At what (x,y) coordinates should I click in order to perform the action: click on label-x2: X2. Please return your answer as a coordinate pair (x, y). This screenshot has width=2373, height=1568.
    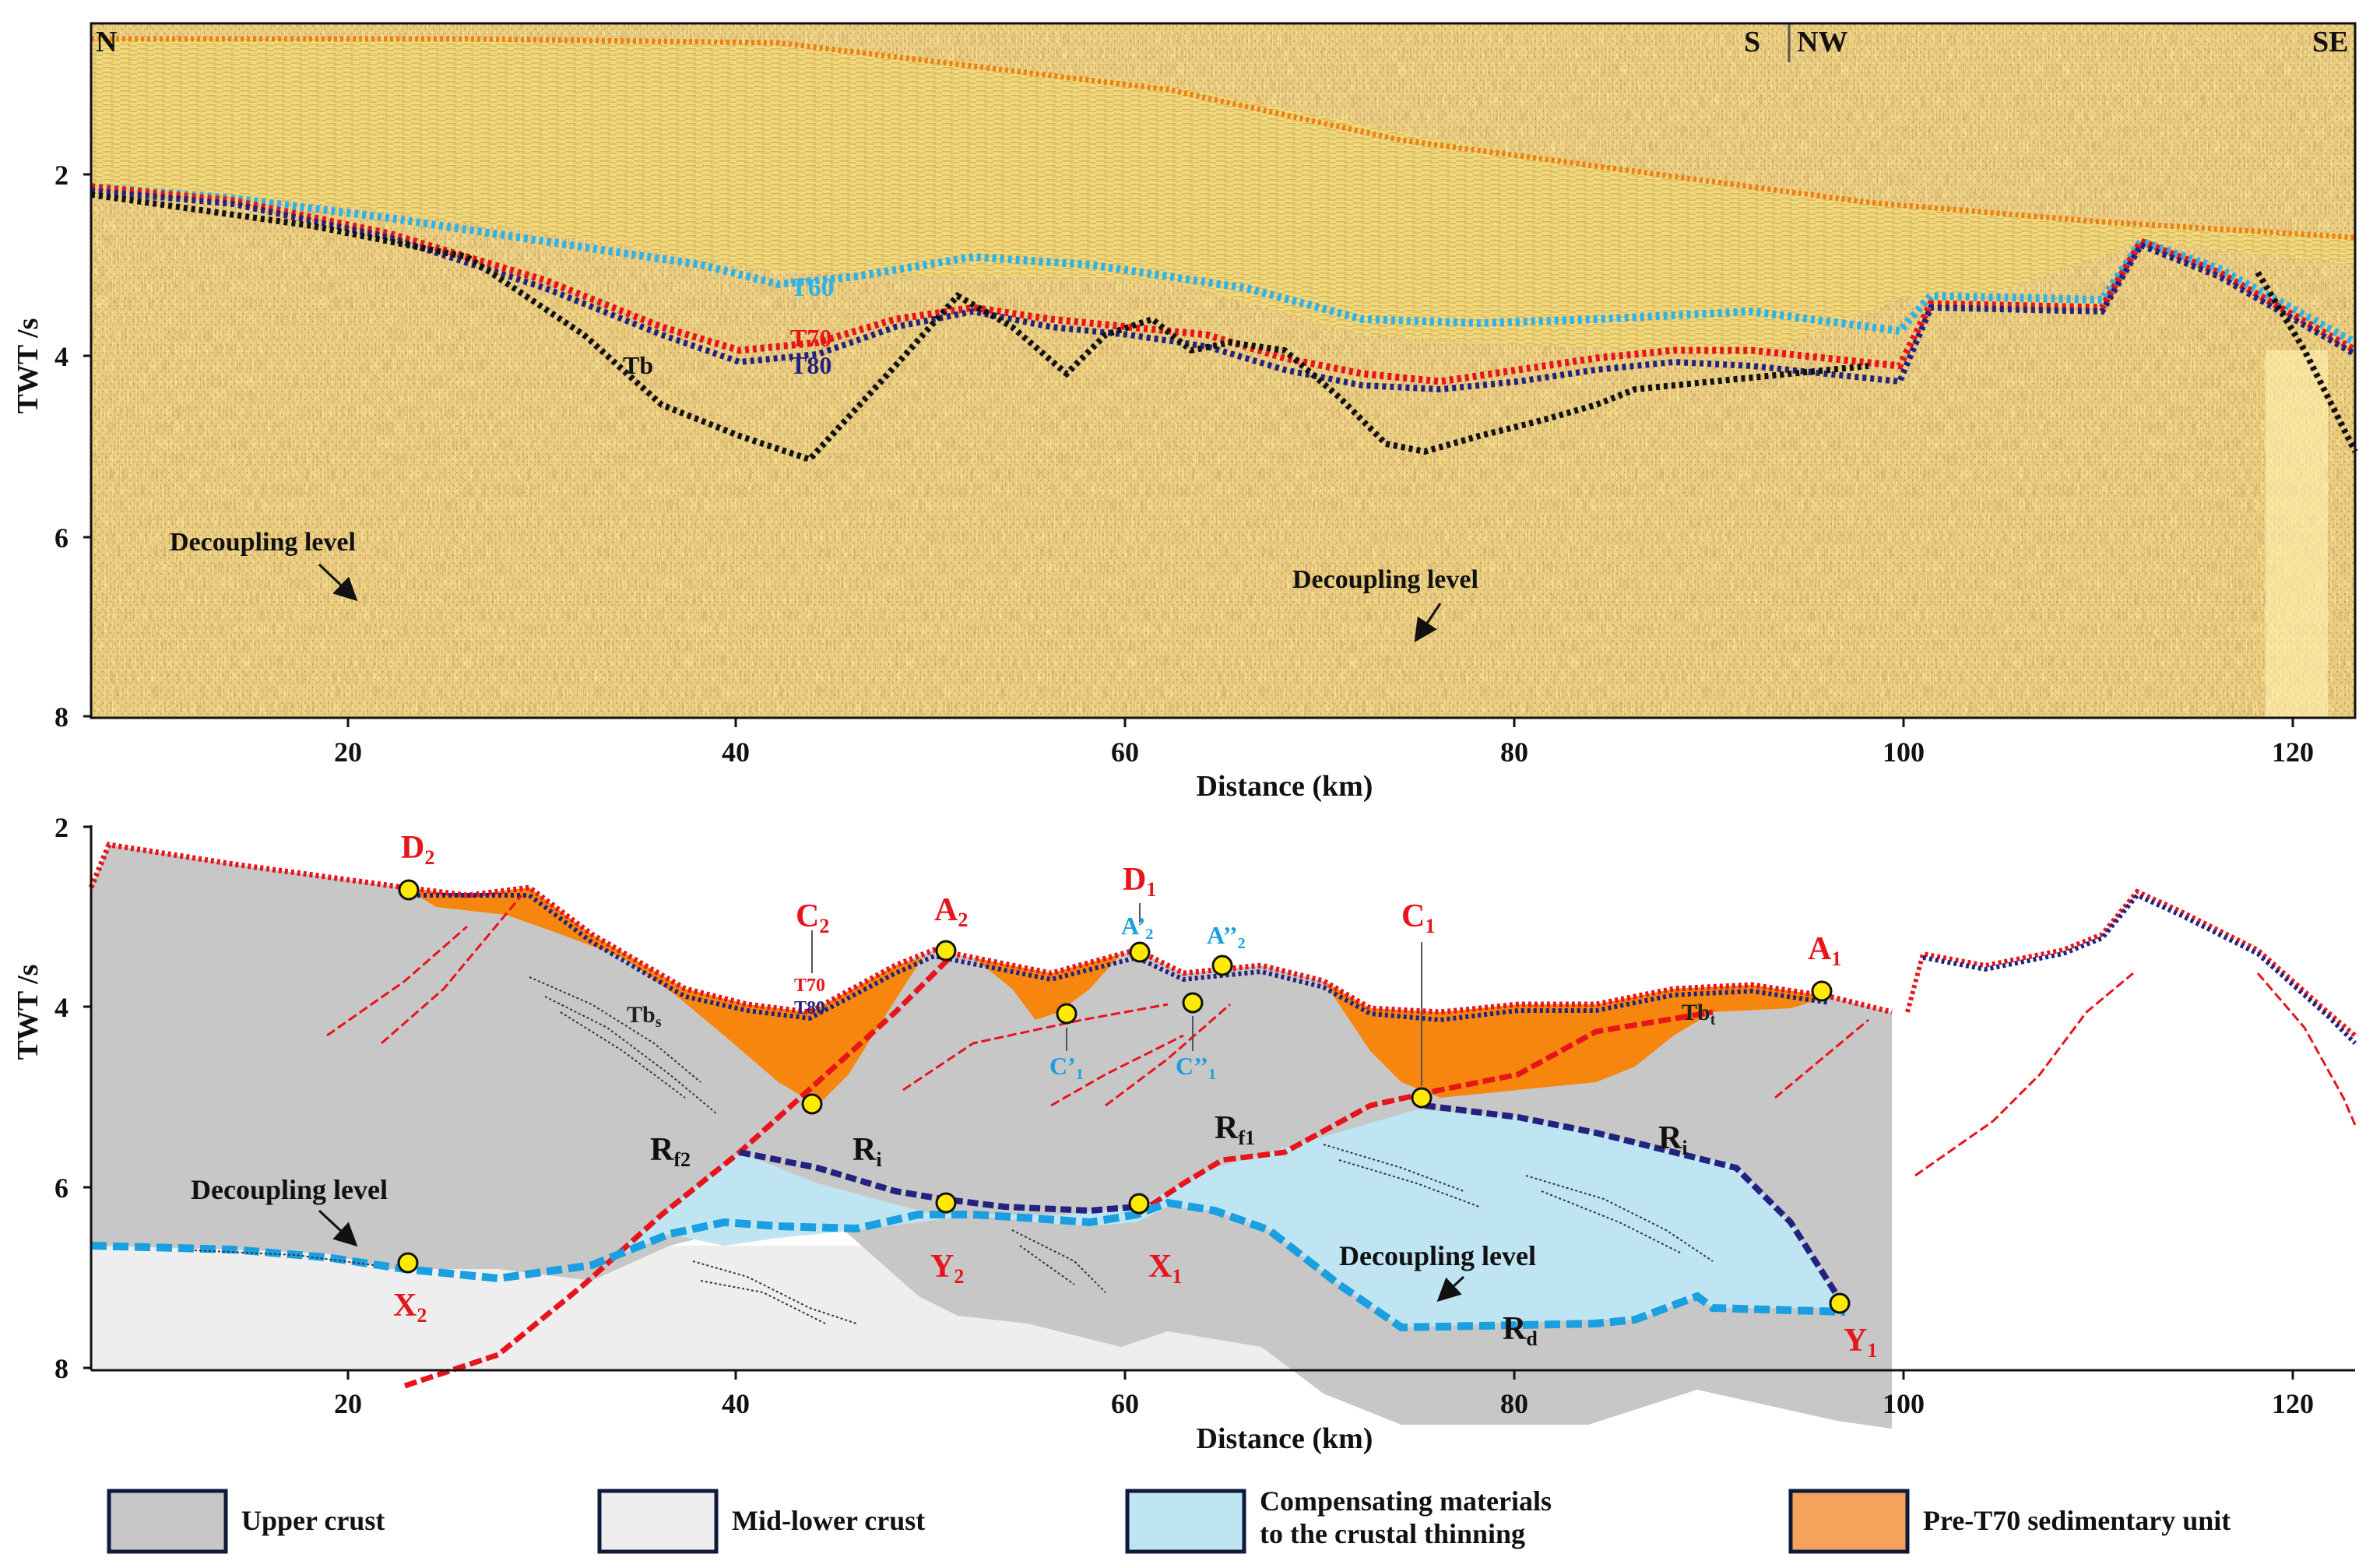
    Looking at the image, I should click on (410, 1307).